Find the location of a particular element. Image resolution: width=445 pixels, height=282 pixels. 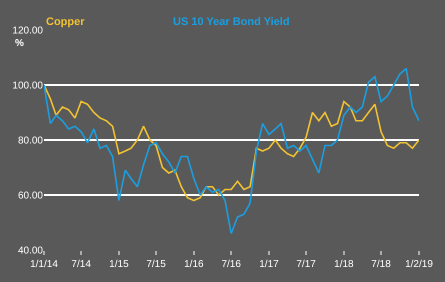

x-tick-label: 1/2/19 is located at coordinates (419, 264).